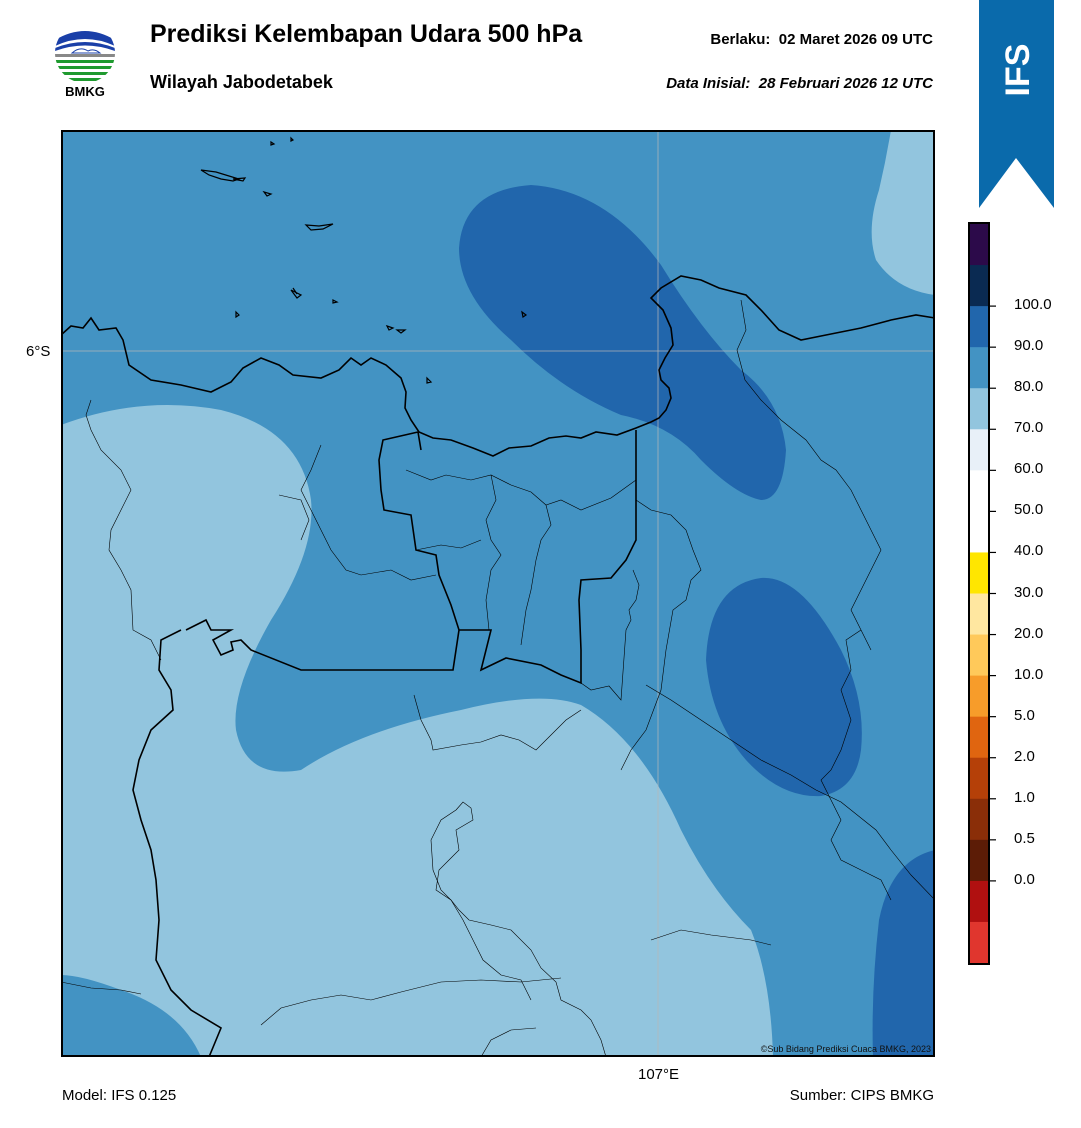  I want to click on valid-label: Berlaku:, so click(740, 39).